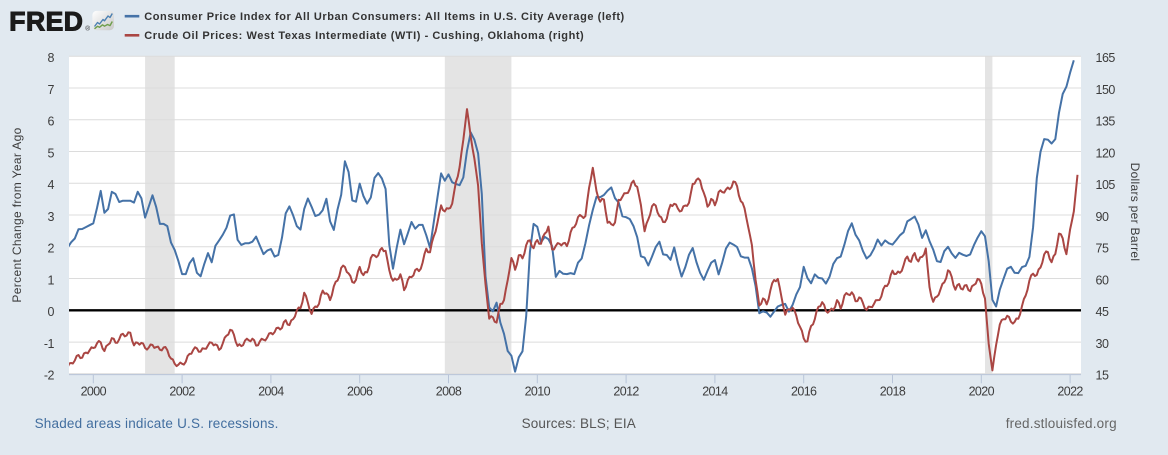 The image size is (1168, 455). What do you see at coordinates (51, 153) in the screenshot?
I see `svg-text: 5` at bounding box center [51, 153].